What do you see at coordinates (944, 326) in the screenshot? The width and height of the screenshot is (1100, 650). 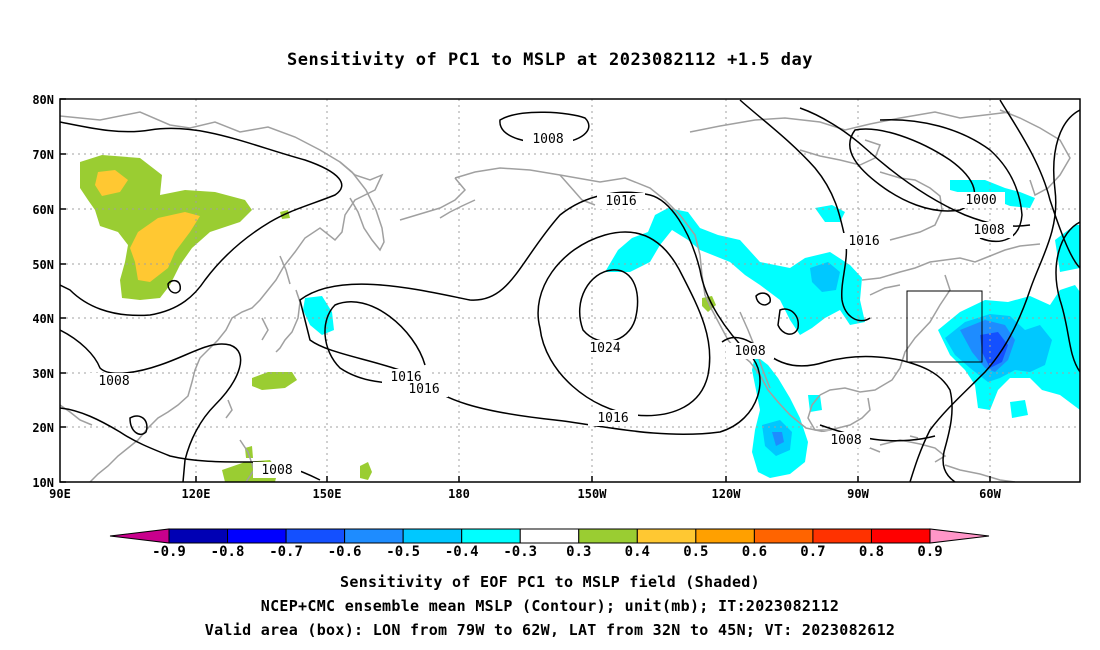 I see `valid-area-box` at bounding box center [944, 326].